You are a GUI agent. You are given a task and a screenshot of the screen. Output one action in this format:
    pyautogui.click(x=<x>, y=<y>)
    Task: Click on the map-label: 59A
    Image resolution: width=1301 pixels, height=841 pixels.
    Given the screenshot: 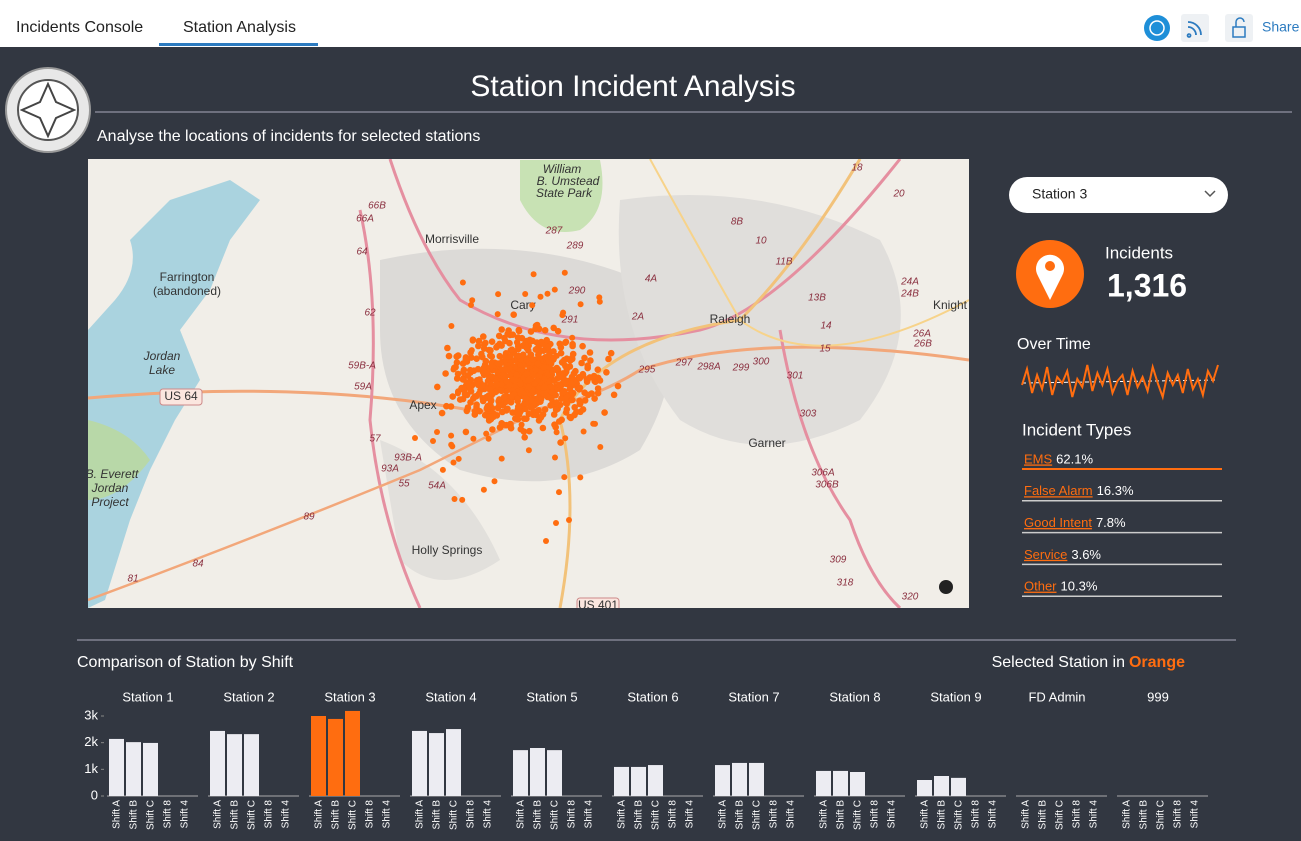 What is the action you would take?
    pyautogui.click(x=363, y=387)
    